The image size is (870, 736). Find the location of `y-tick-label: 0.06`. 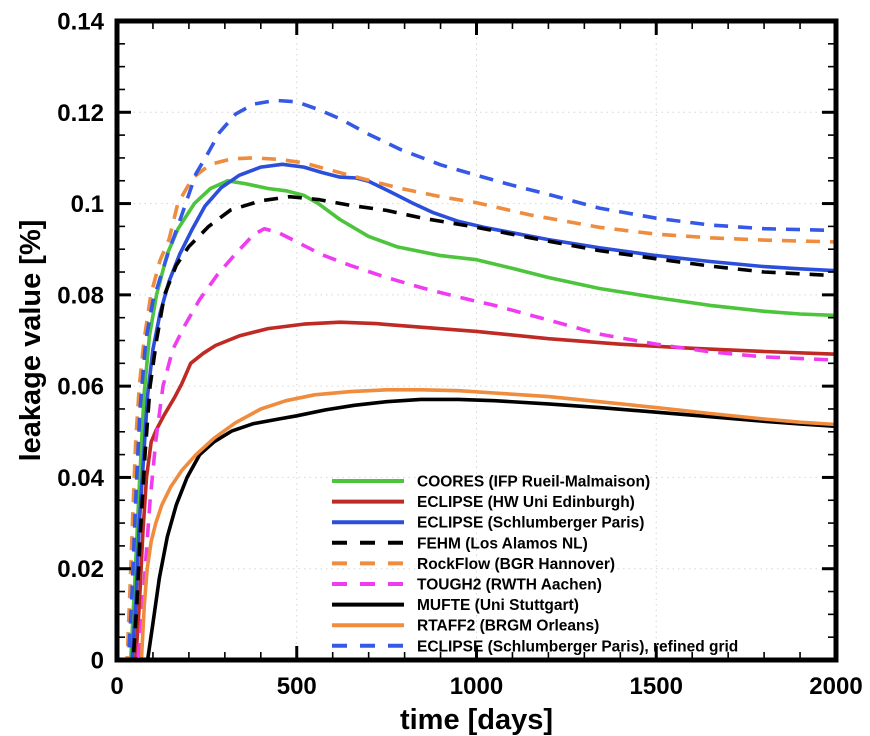

y-tick-label: 0.06 is located at coordinates (80, 387).